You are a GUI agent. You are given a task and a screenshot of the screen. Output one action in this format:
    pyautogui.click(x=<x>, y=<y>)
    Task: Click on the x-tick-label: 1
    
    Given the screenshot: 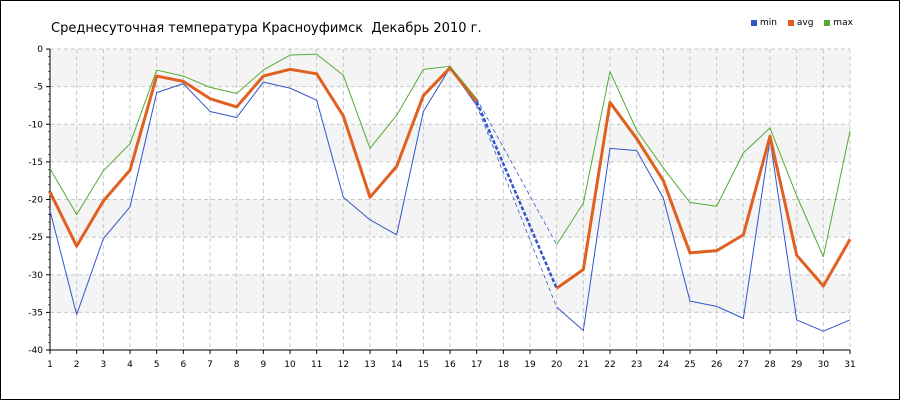 What is the action you would take?
    pyautogui.click(x=50, y=365)
    